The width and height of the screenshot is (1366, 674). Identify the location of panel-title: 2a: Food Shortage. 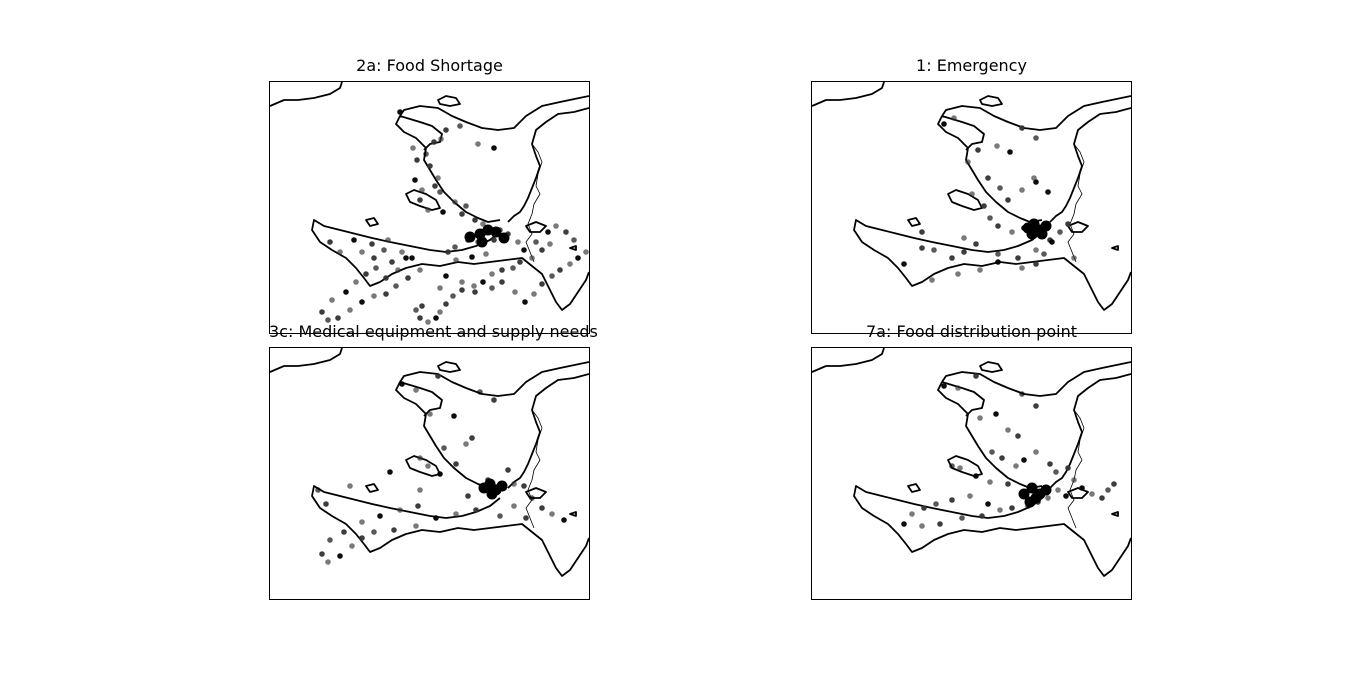
(429, 65).